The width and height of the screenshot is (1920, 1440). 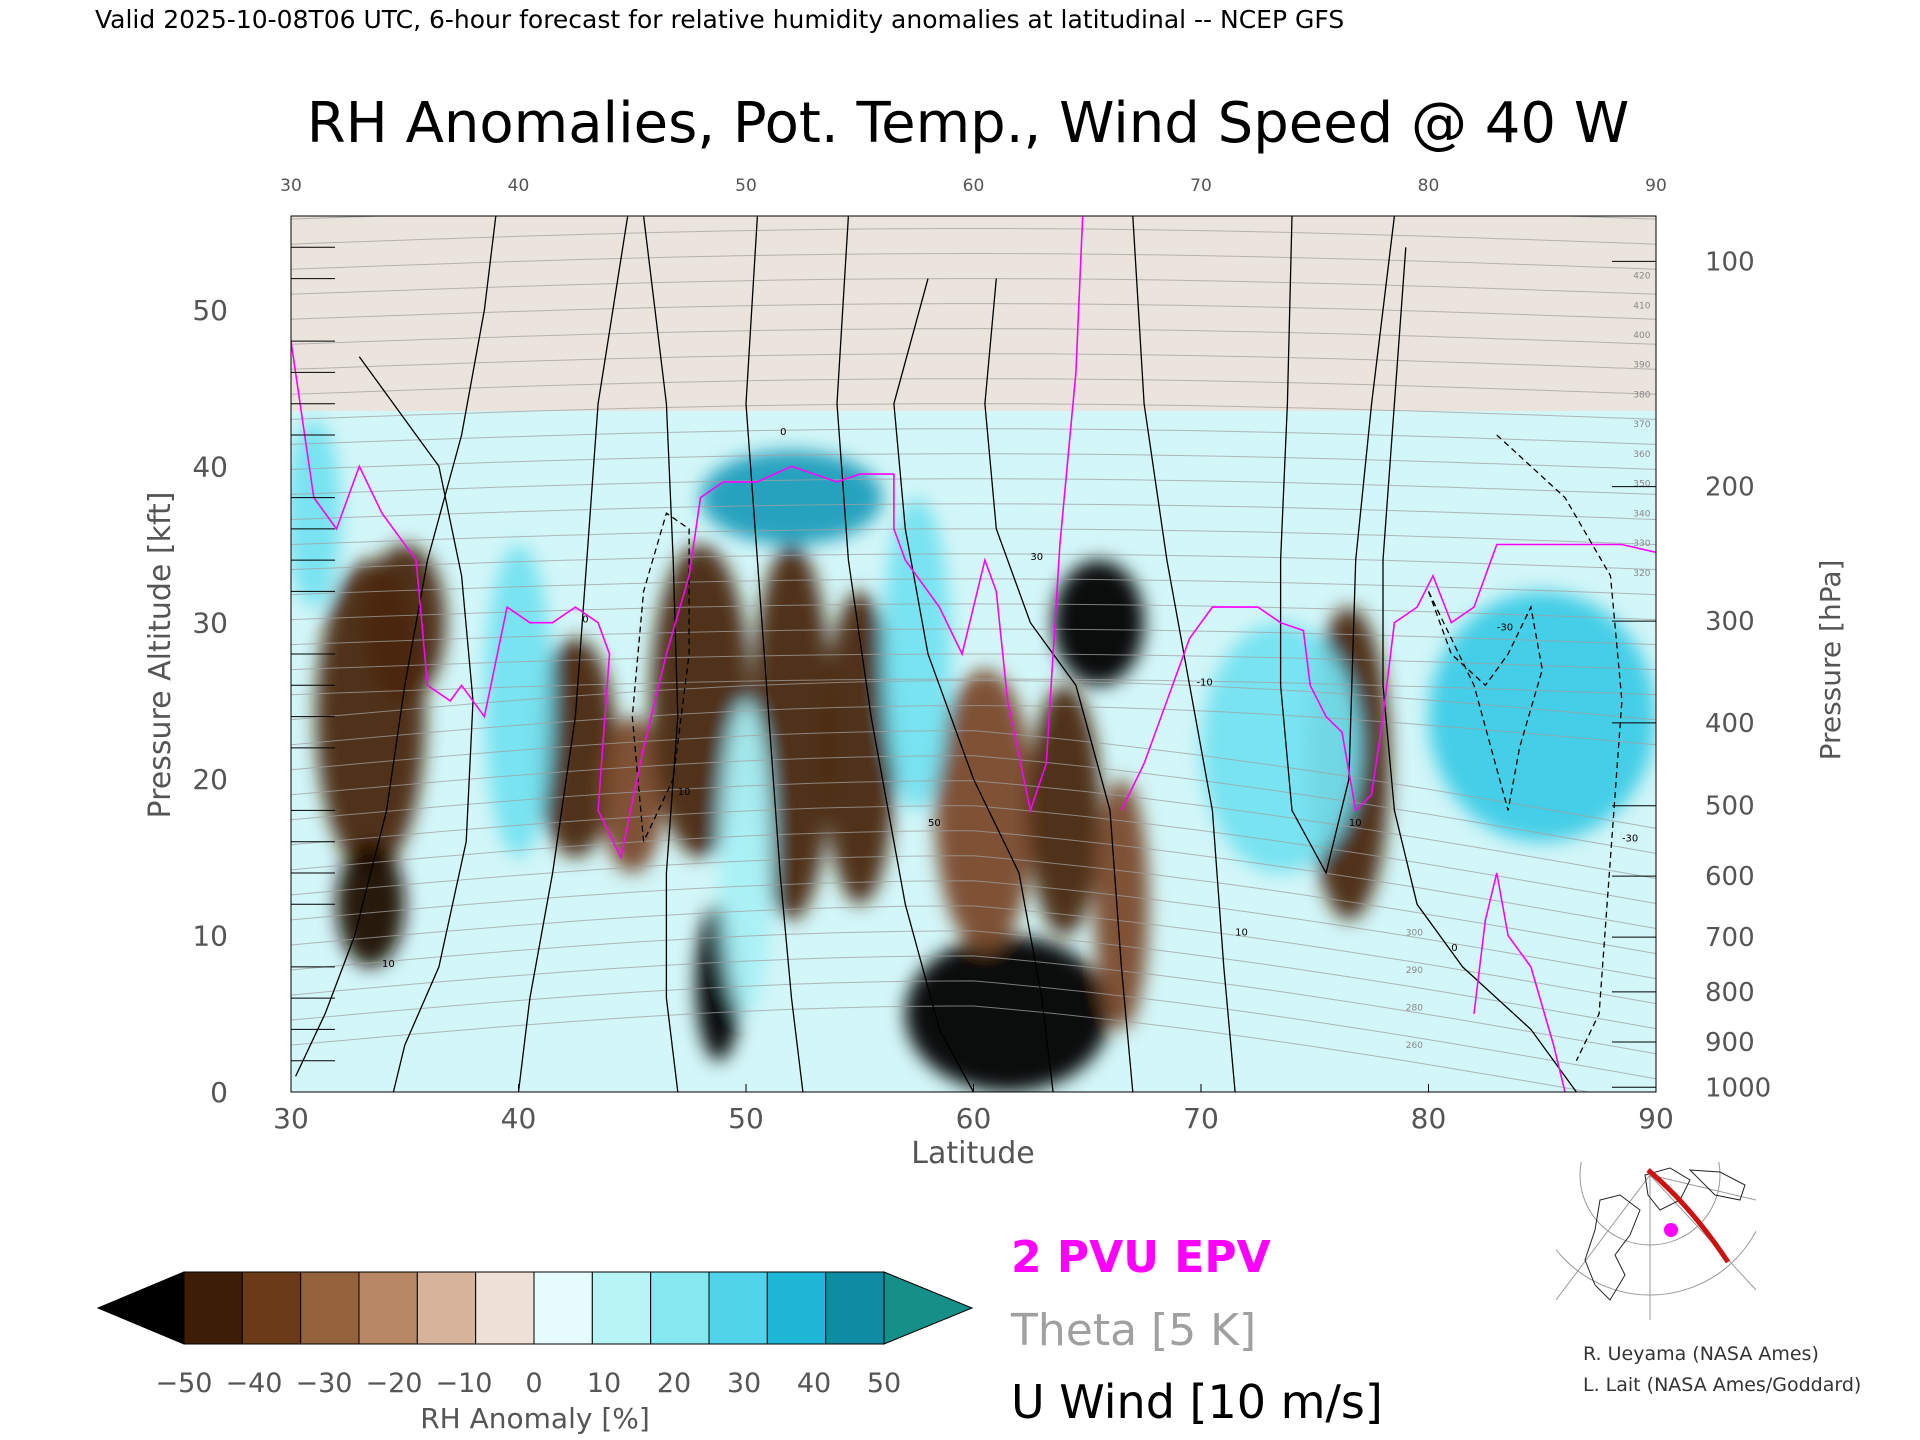 I want to click on wind-label: 50, so click(x=934, y=823).